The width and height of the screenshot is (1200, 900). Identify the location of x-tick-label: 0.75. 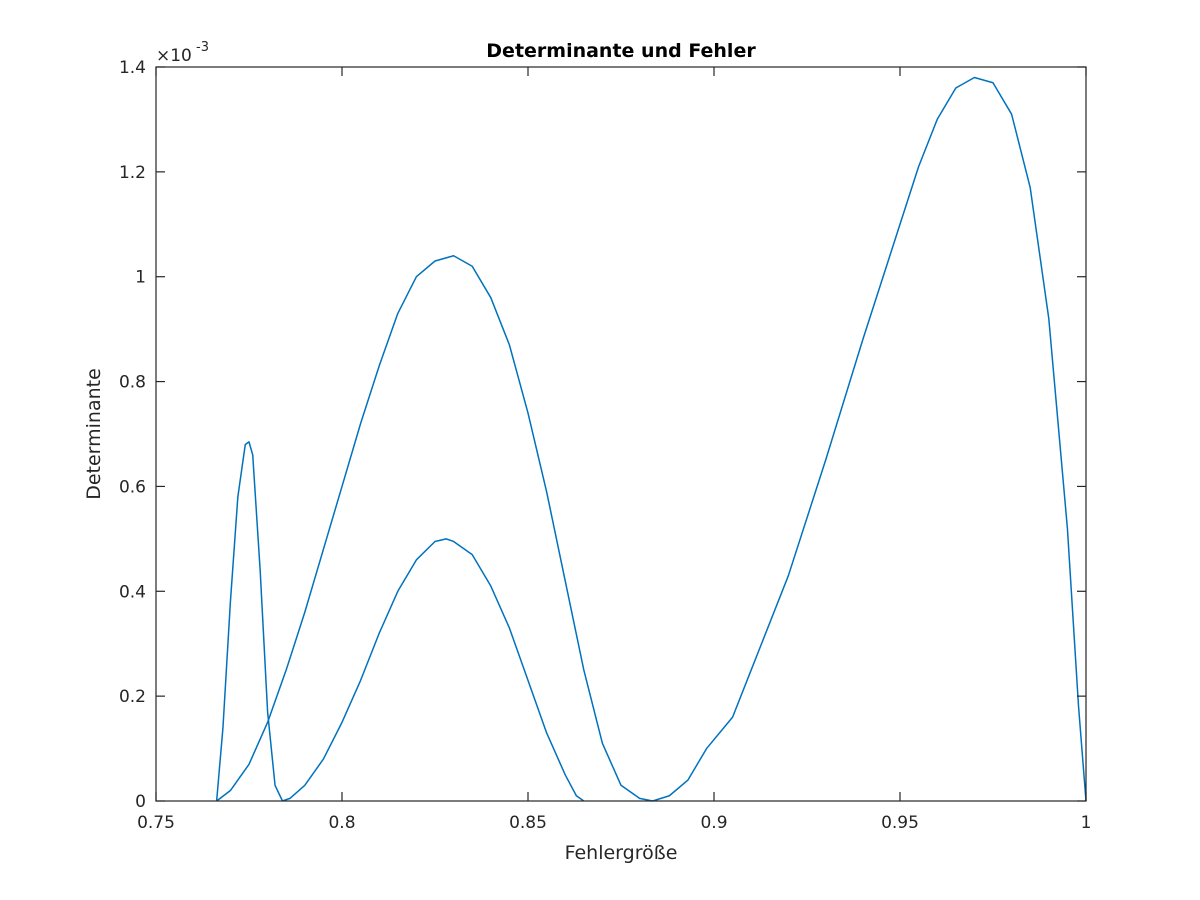
(156, 823).